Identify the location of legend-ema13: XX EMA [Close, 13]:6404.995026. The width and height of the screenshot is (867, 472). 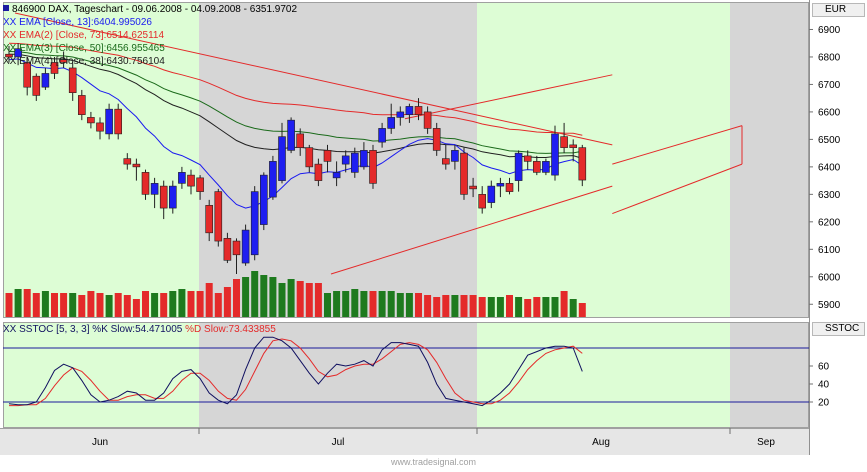
(77, 22).